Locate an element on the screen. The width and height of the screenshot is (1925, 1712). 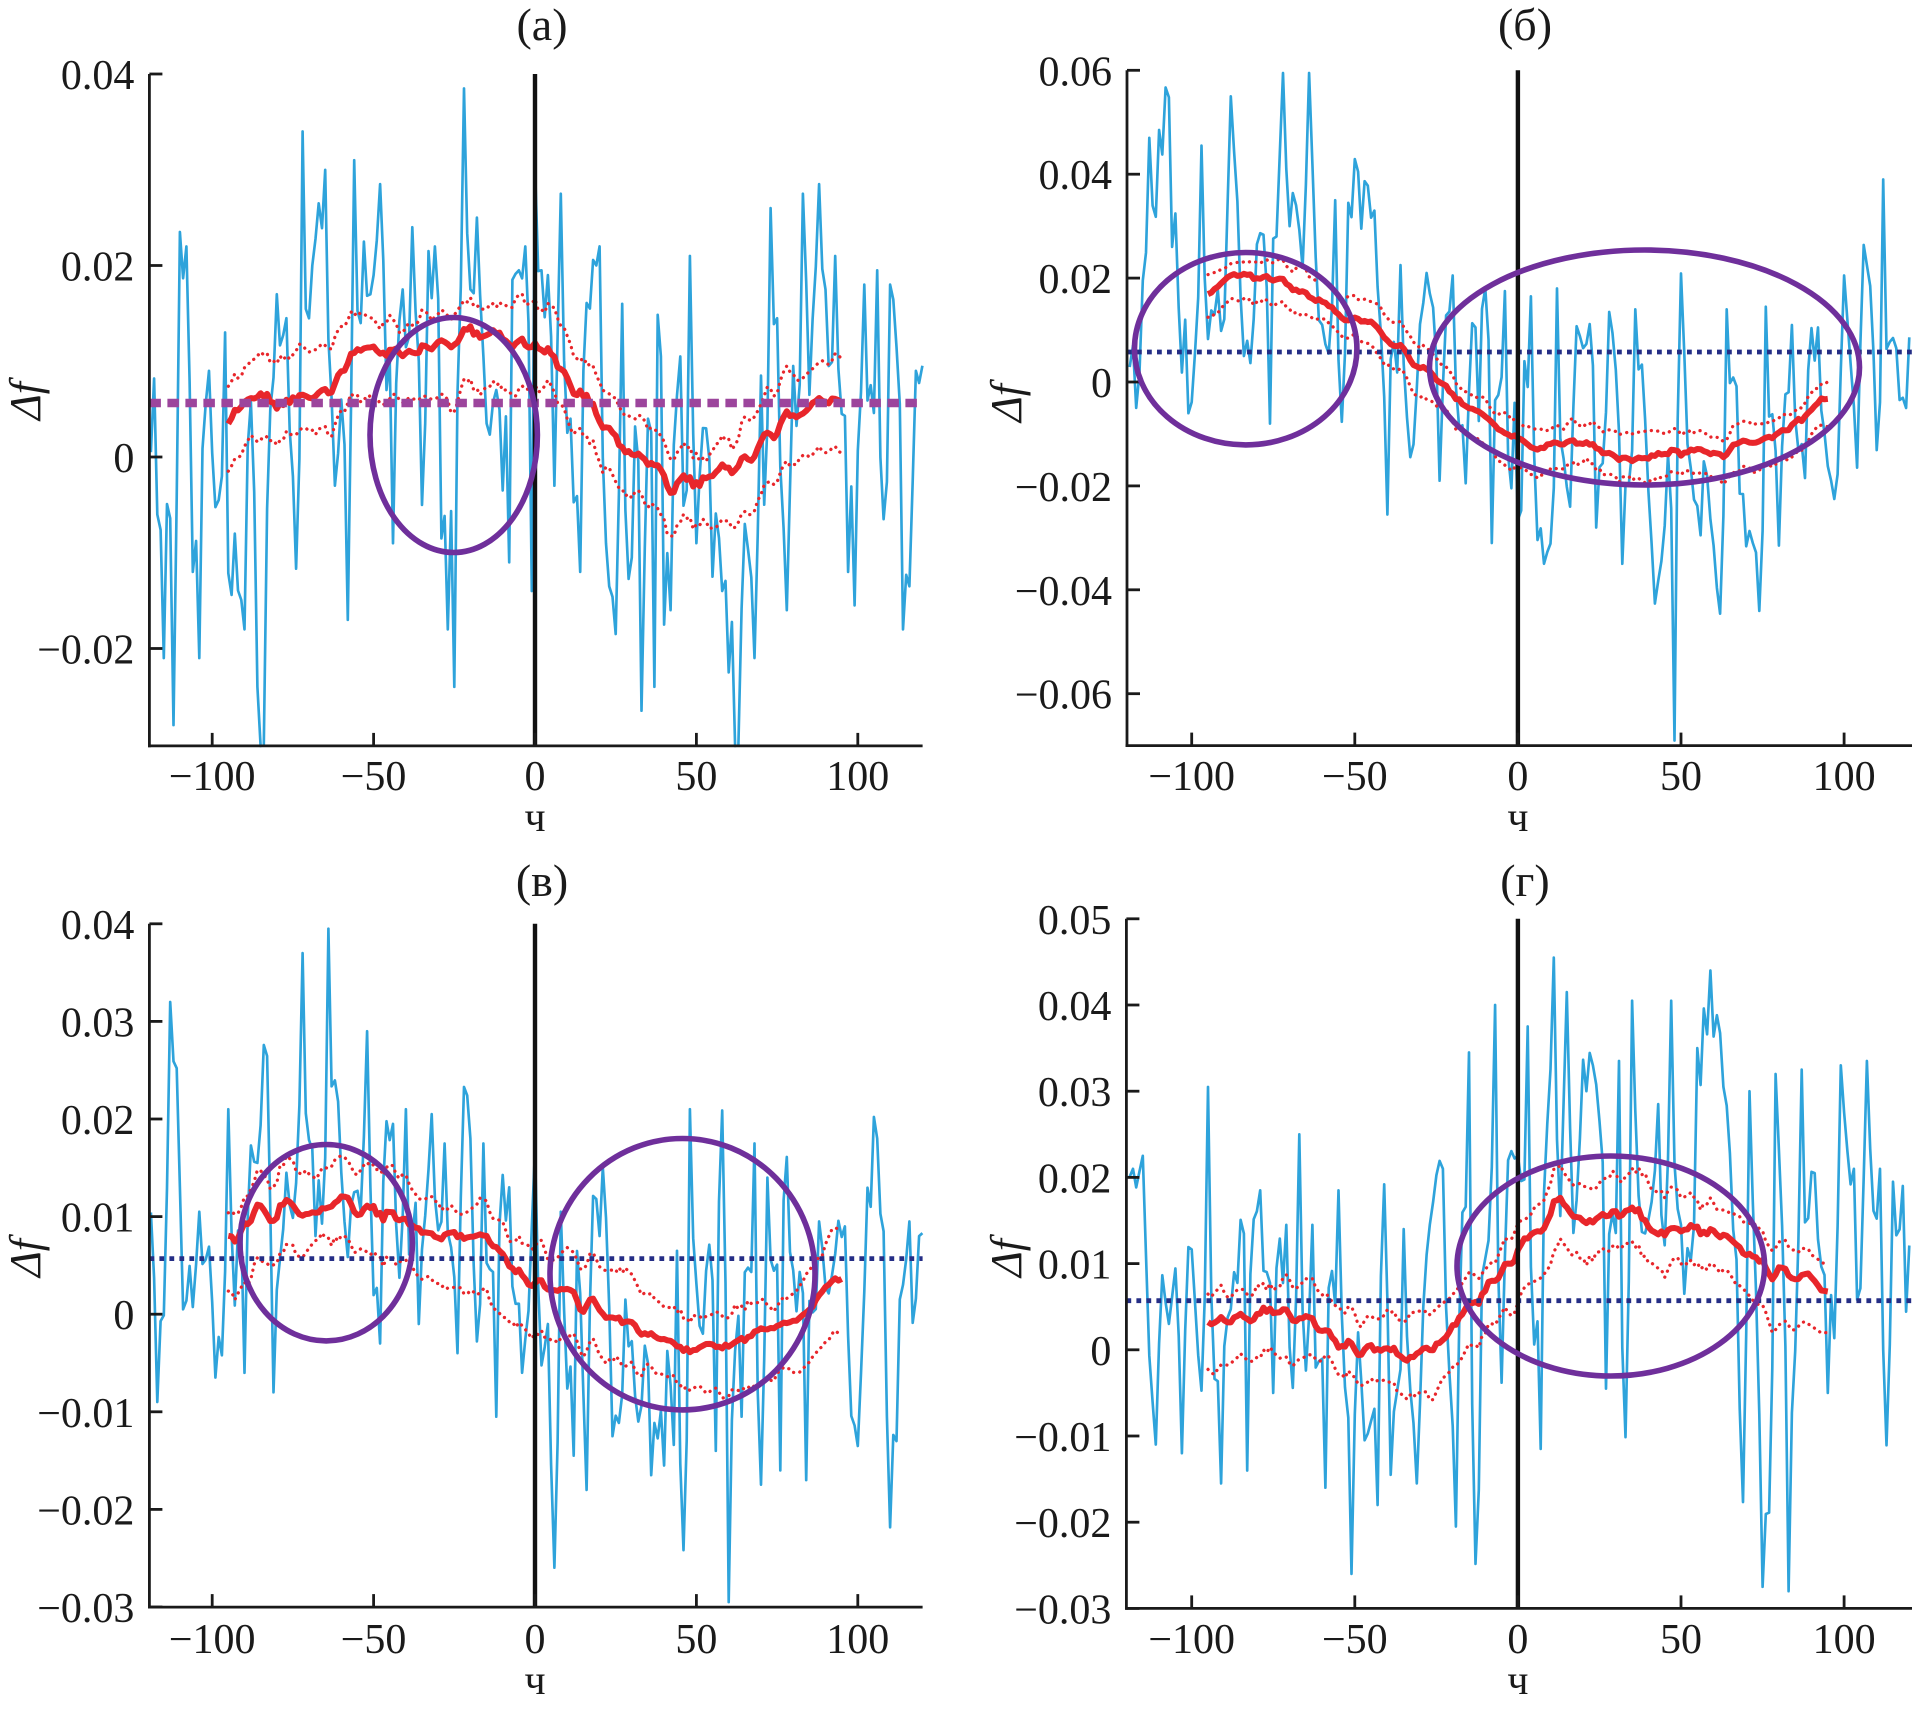
svg-text: (г) is located at coordinates (1525, 880).